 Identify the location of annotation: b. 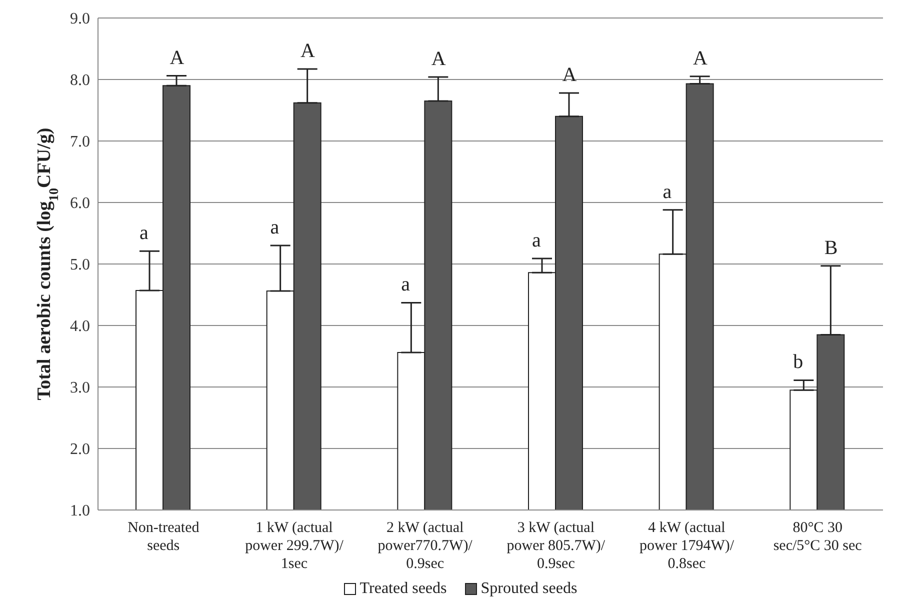
(798, 362).